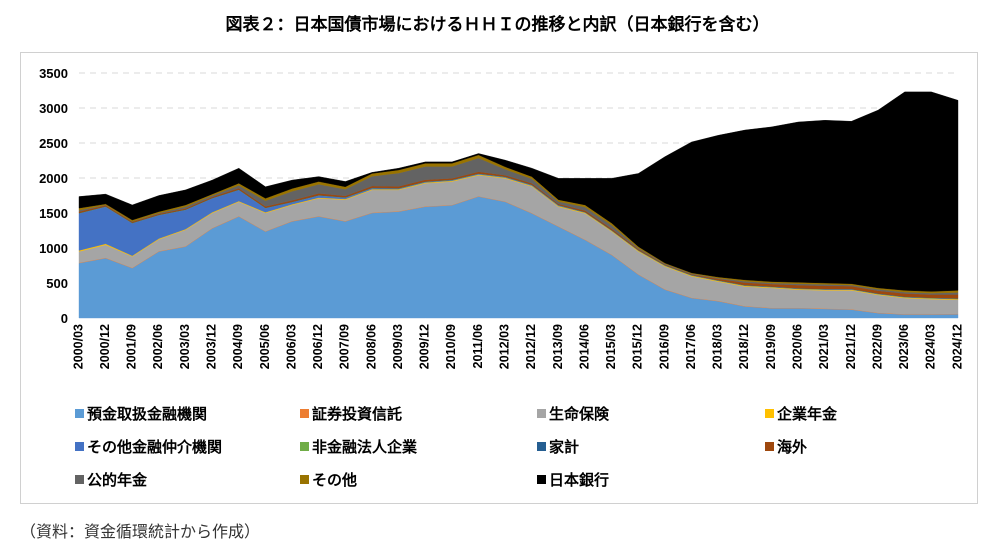  Describe the element at coordinates (57, 283) in the screenshot. I see `y-tick-label: 500` at that location.